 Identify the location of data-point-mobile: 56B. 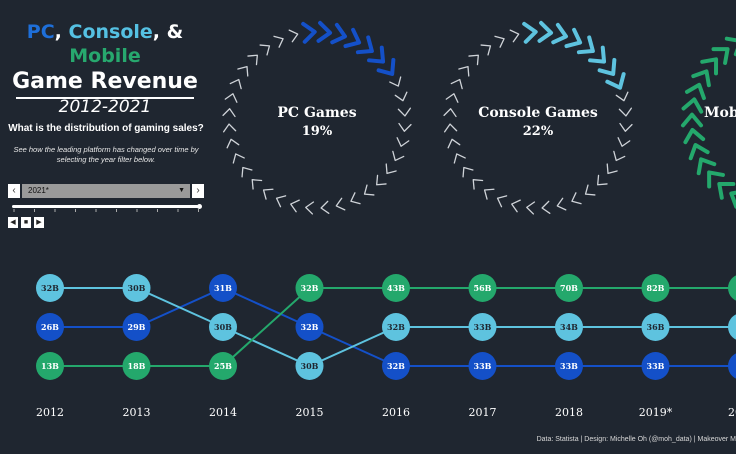
(482, 288).